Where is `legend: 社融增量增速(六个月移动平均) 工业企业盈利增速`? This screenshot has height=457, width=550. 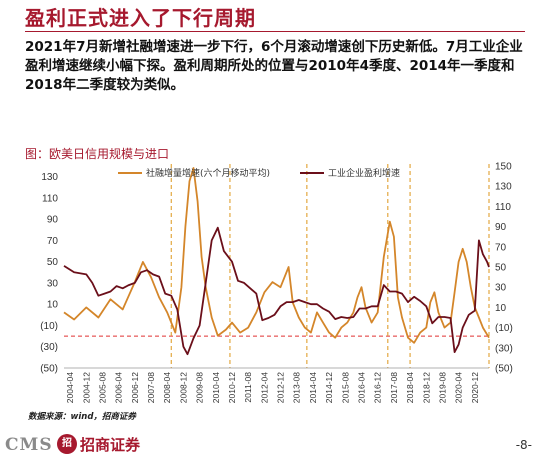
legend: 社融增量增速(六个月移动平均) 工业企业盈利增速 is located at coordinates (259, 173).